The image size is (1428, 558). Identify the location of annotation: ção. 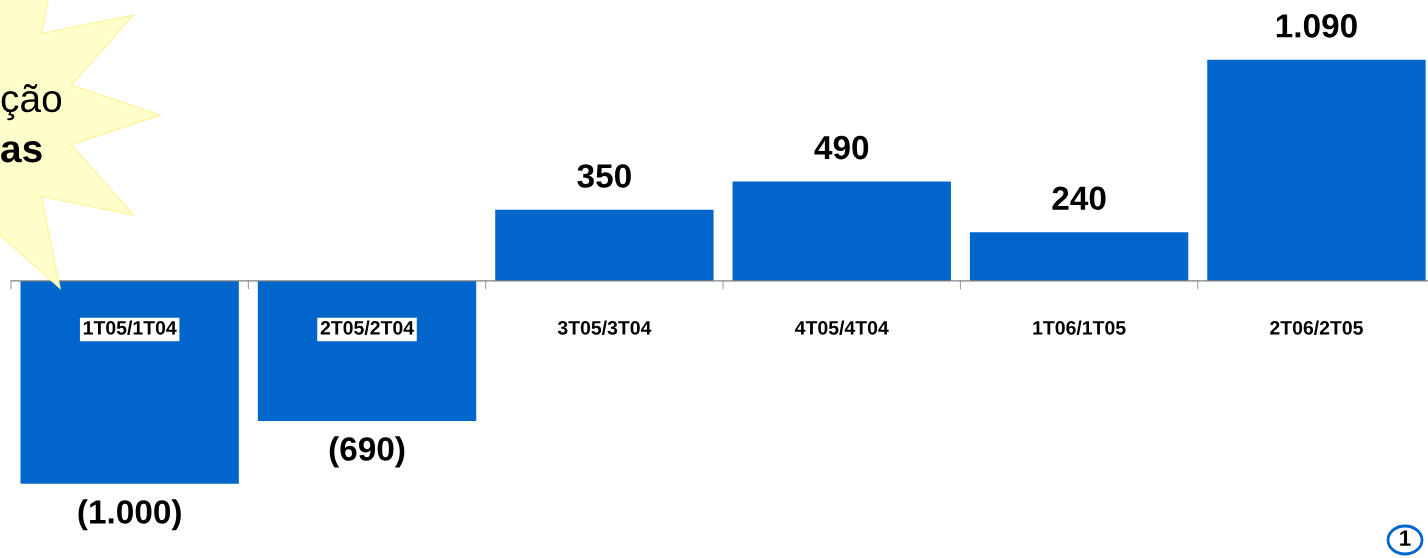
(31, 102).